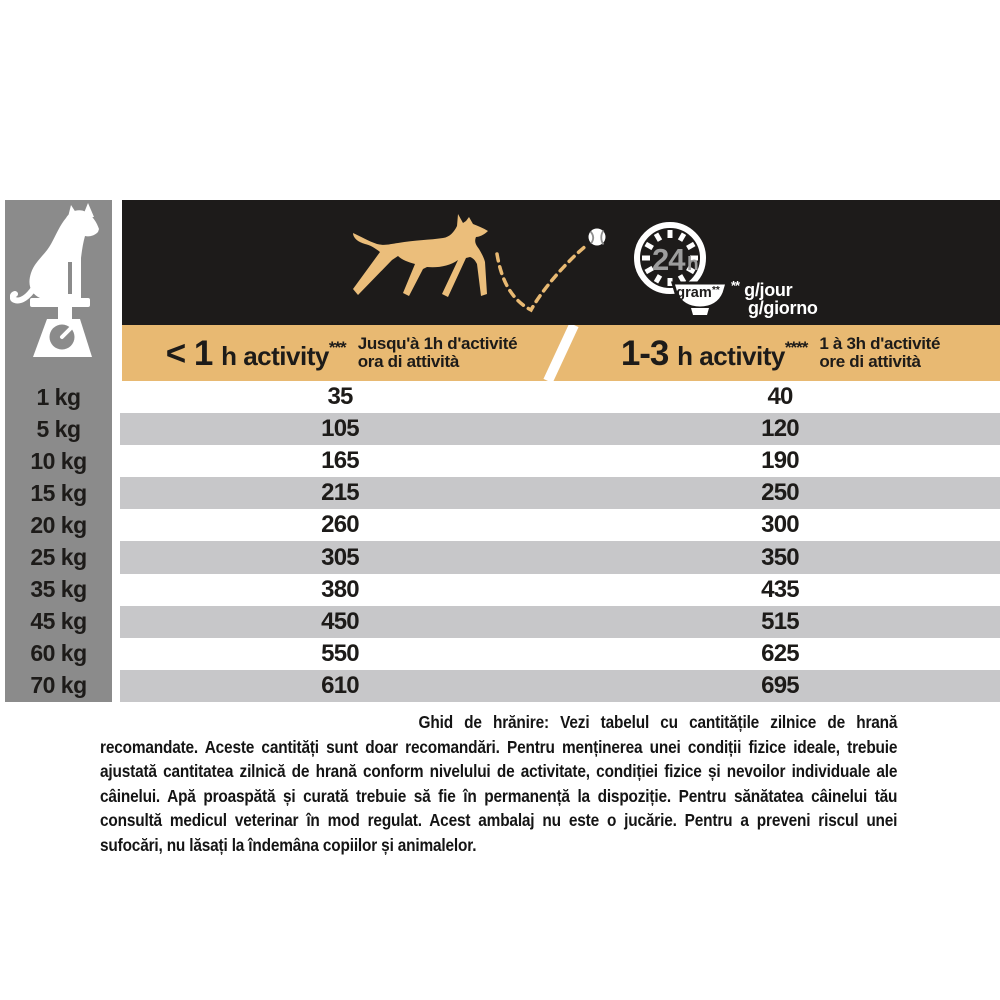  What do you see at coordinates (484, 722) in the screenshot?
I see `note-lead: Ghid de hrănire:` at bounding box center [484, 722].